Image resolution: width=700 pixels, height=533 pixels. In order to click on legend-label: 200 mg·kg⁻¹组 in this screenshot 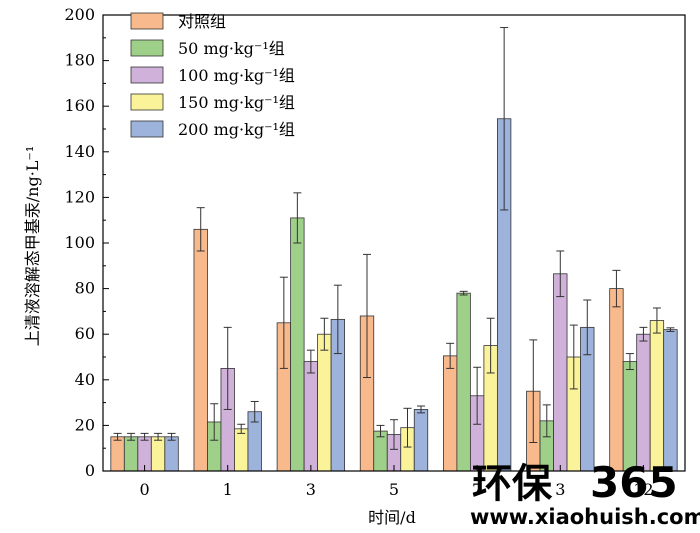, I will do `click(236, 129)`.